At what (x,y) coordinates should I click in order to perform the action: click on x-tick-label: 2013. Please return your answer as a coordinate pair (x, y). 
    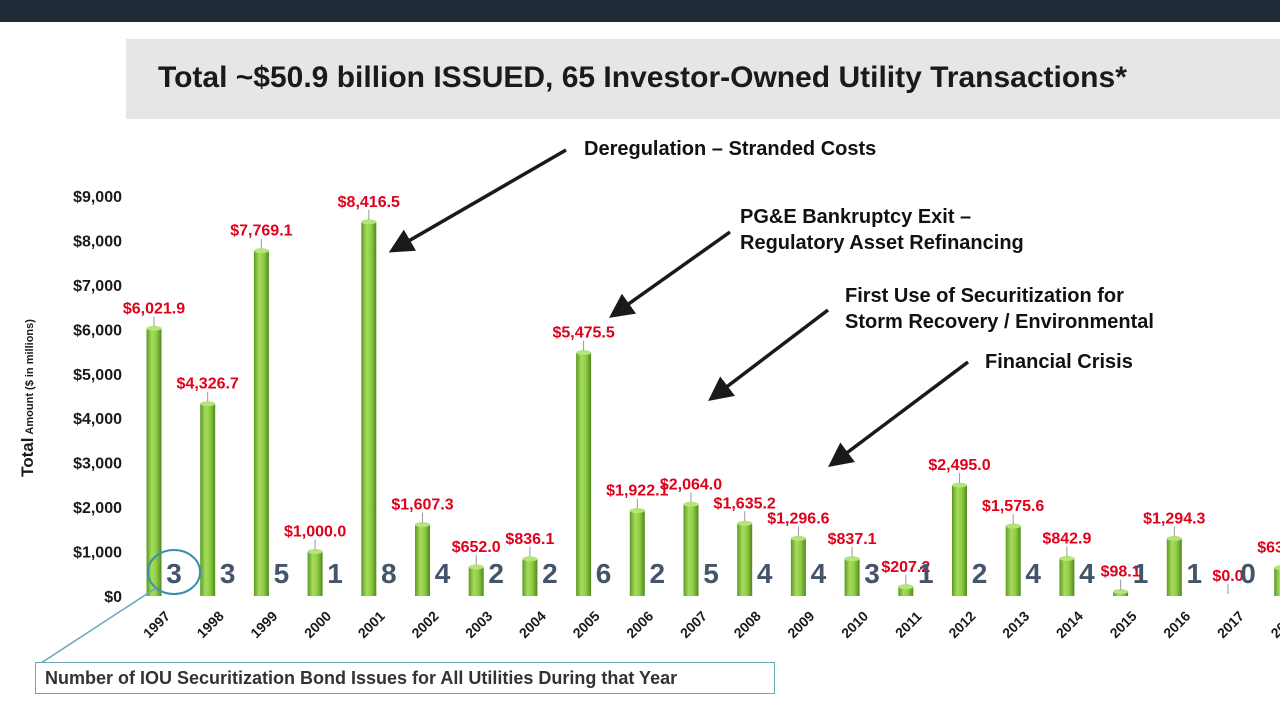
    Looking at the image, I should click on (1015, 624).